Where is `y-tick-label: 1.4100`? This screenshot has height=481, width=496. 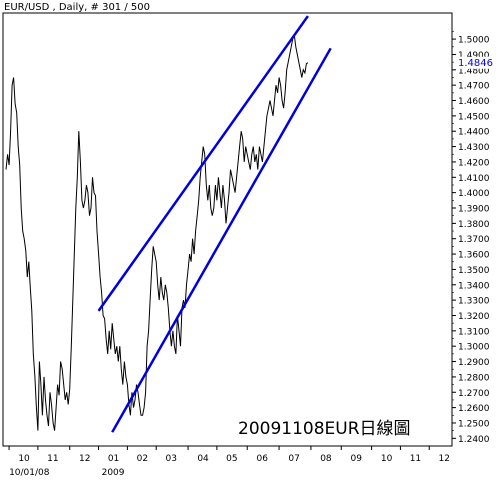
y-tick-label: 1.4100 is located at coordinates (474, 179).